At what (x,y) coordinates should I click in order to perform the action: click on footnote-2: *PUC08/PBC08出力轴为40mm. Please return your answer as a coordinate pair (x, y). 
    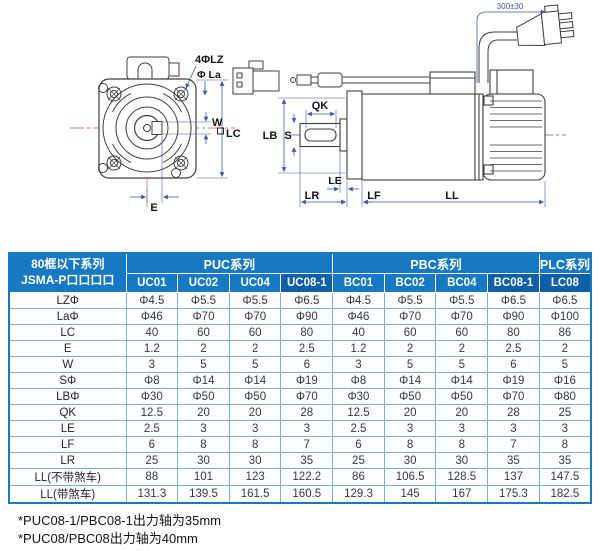
    Looking at the image, I should click on (108, 538).